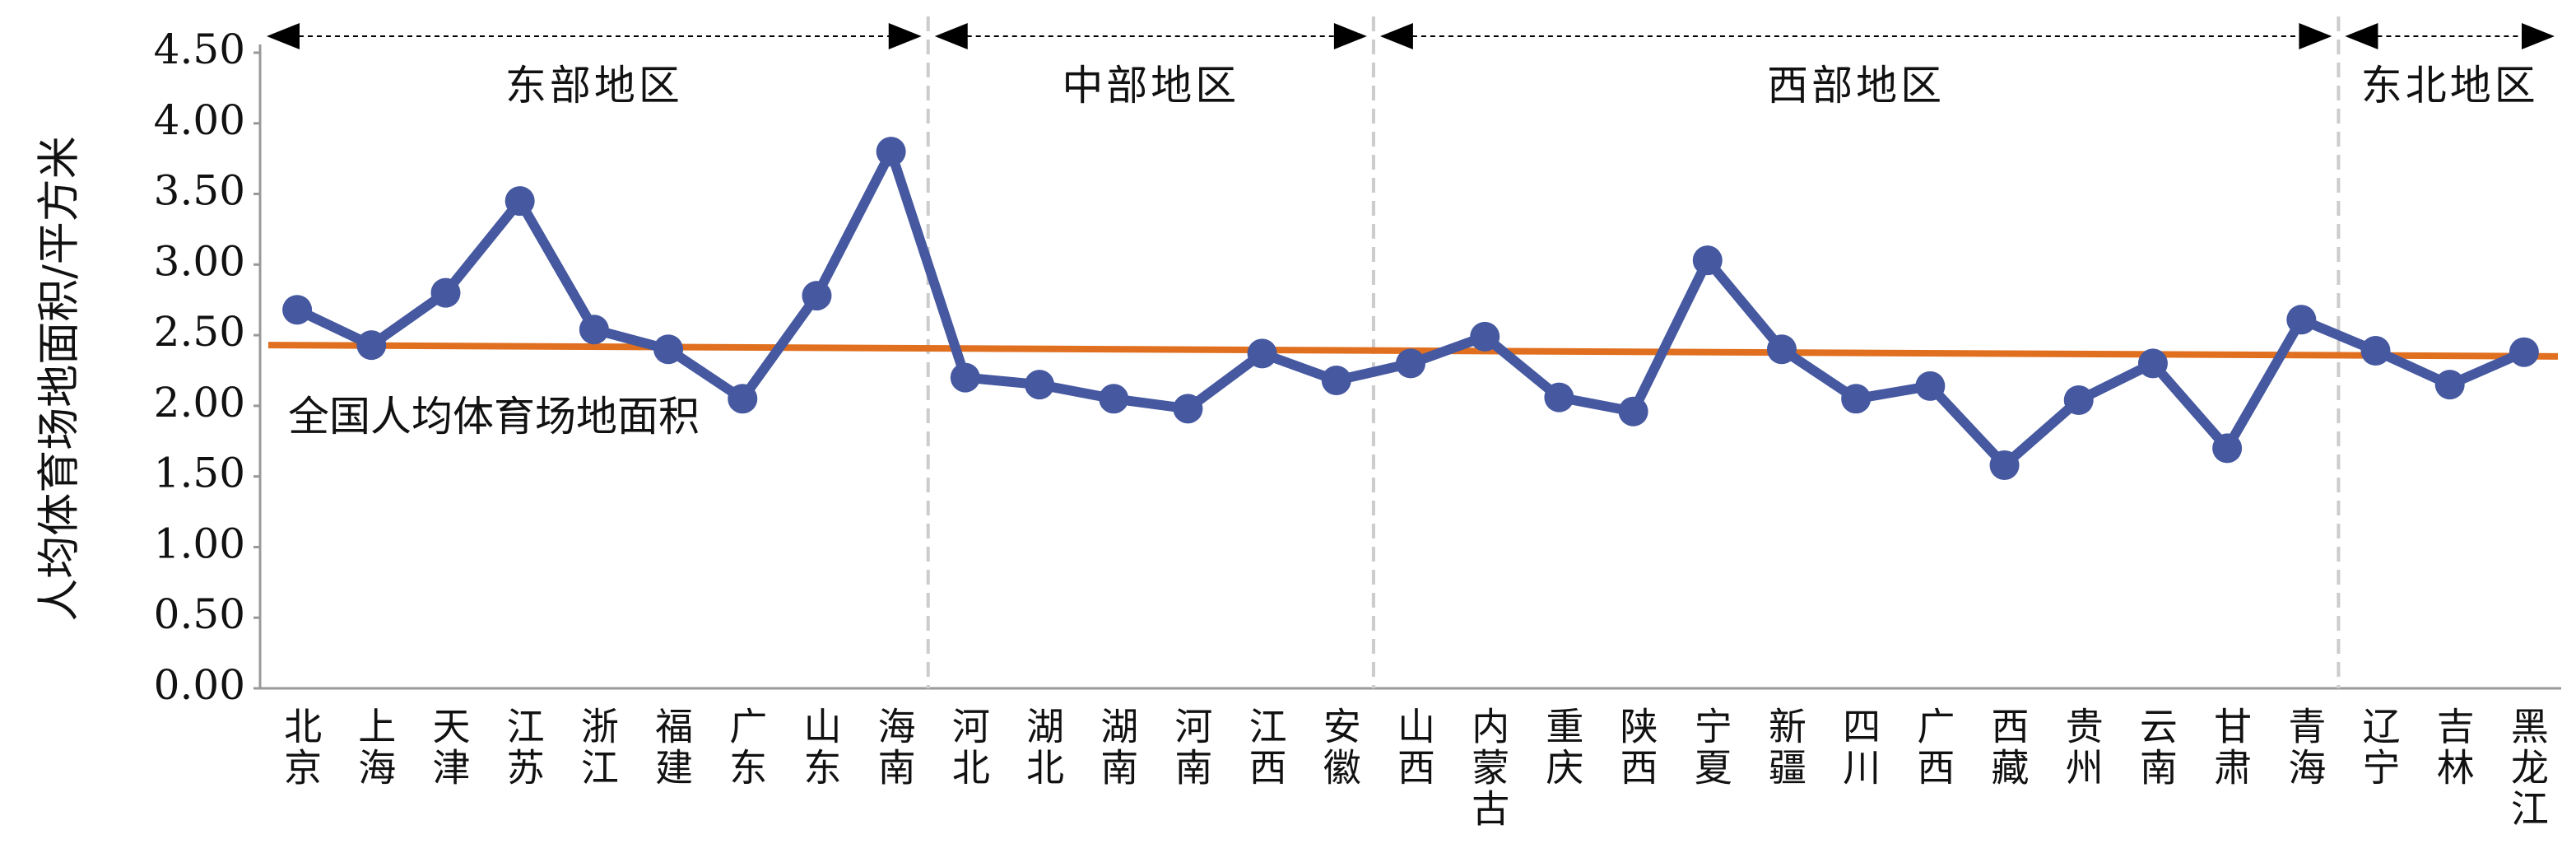 This screenshot has height=867, width=2576. I want to click on x-tick-label: 新疆, so click(1785, 747).